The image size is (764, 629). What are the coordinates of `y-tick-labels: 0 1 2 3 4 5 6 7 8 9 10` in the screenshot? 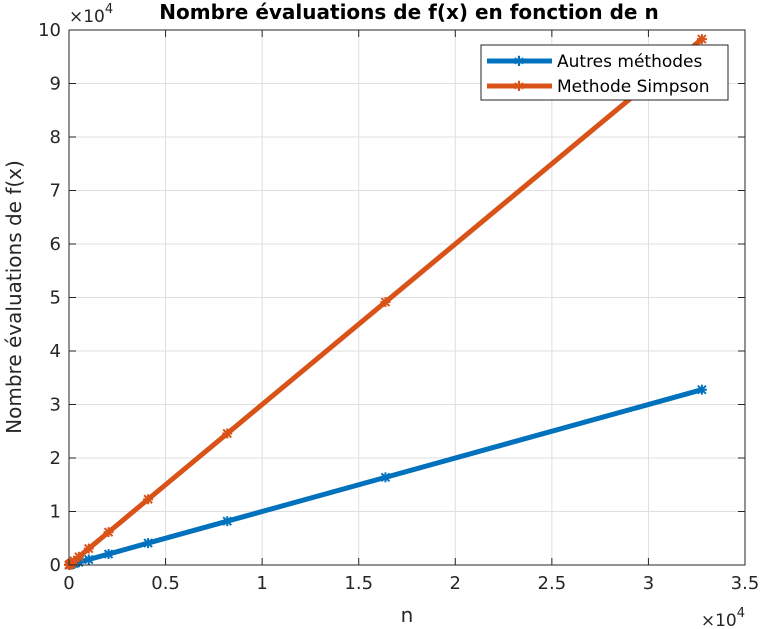 It's located at (49, 298).